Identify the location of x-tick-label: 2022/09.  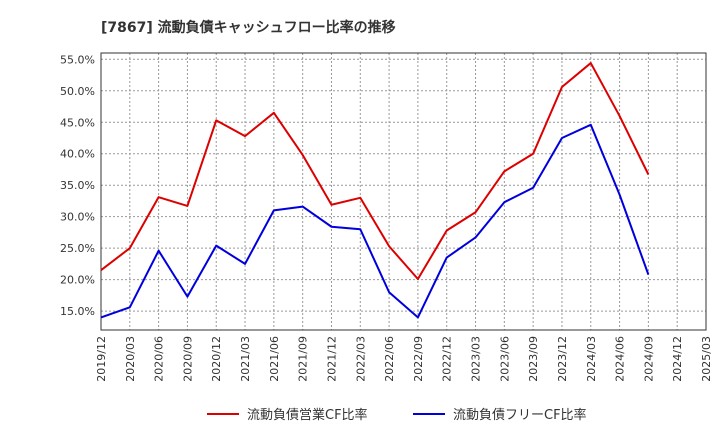
(418, 359).